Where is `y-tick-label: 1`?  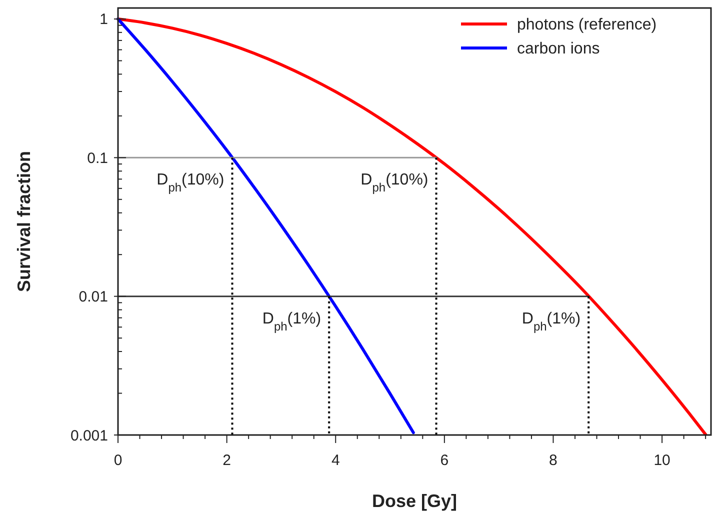 y-tick-label: 1 is located at coordinates (104, 19).